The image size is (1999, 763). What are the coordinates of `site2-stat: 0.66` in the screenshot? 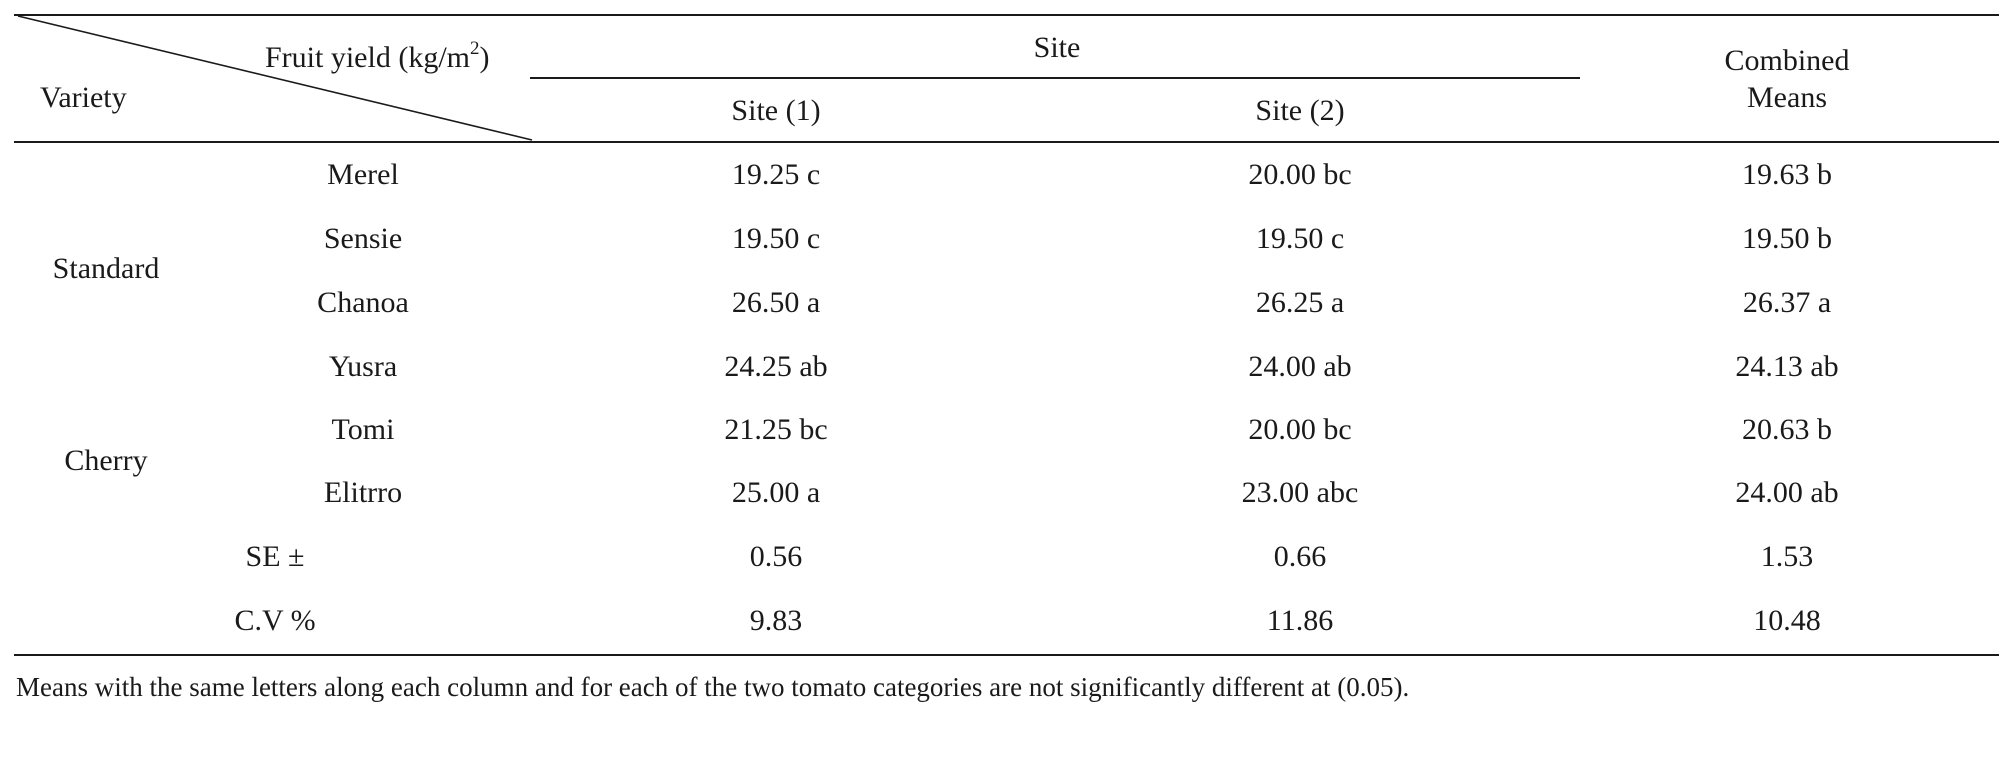 It's located at (1300, 556).